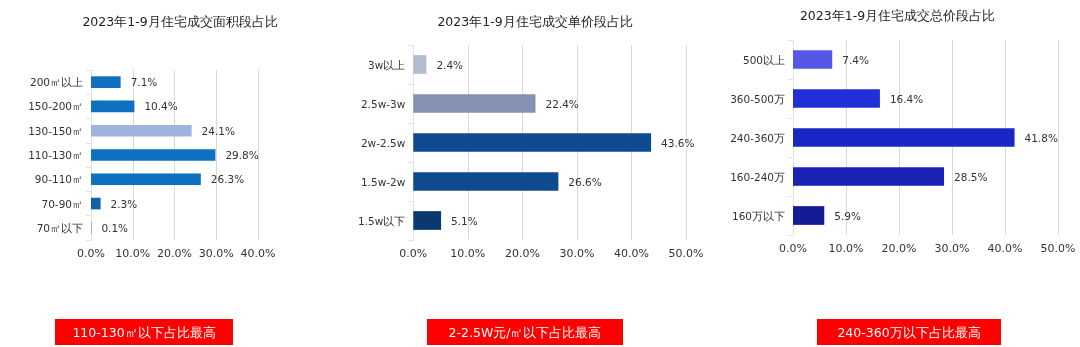 The image size is (1080, 347). What do you see at coordinates (180, 21) in the screenshot?
I see `chart-title: 2023年1-9月住宅成交面积段占比` at bounding box center [180, 21].